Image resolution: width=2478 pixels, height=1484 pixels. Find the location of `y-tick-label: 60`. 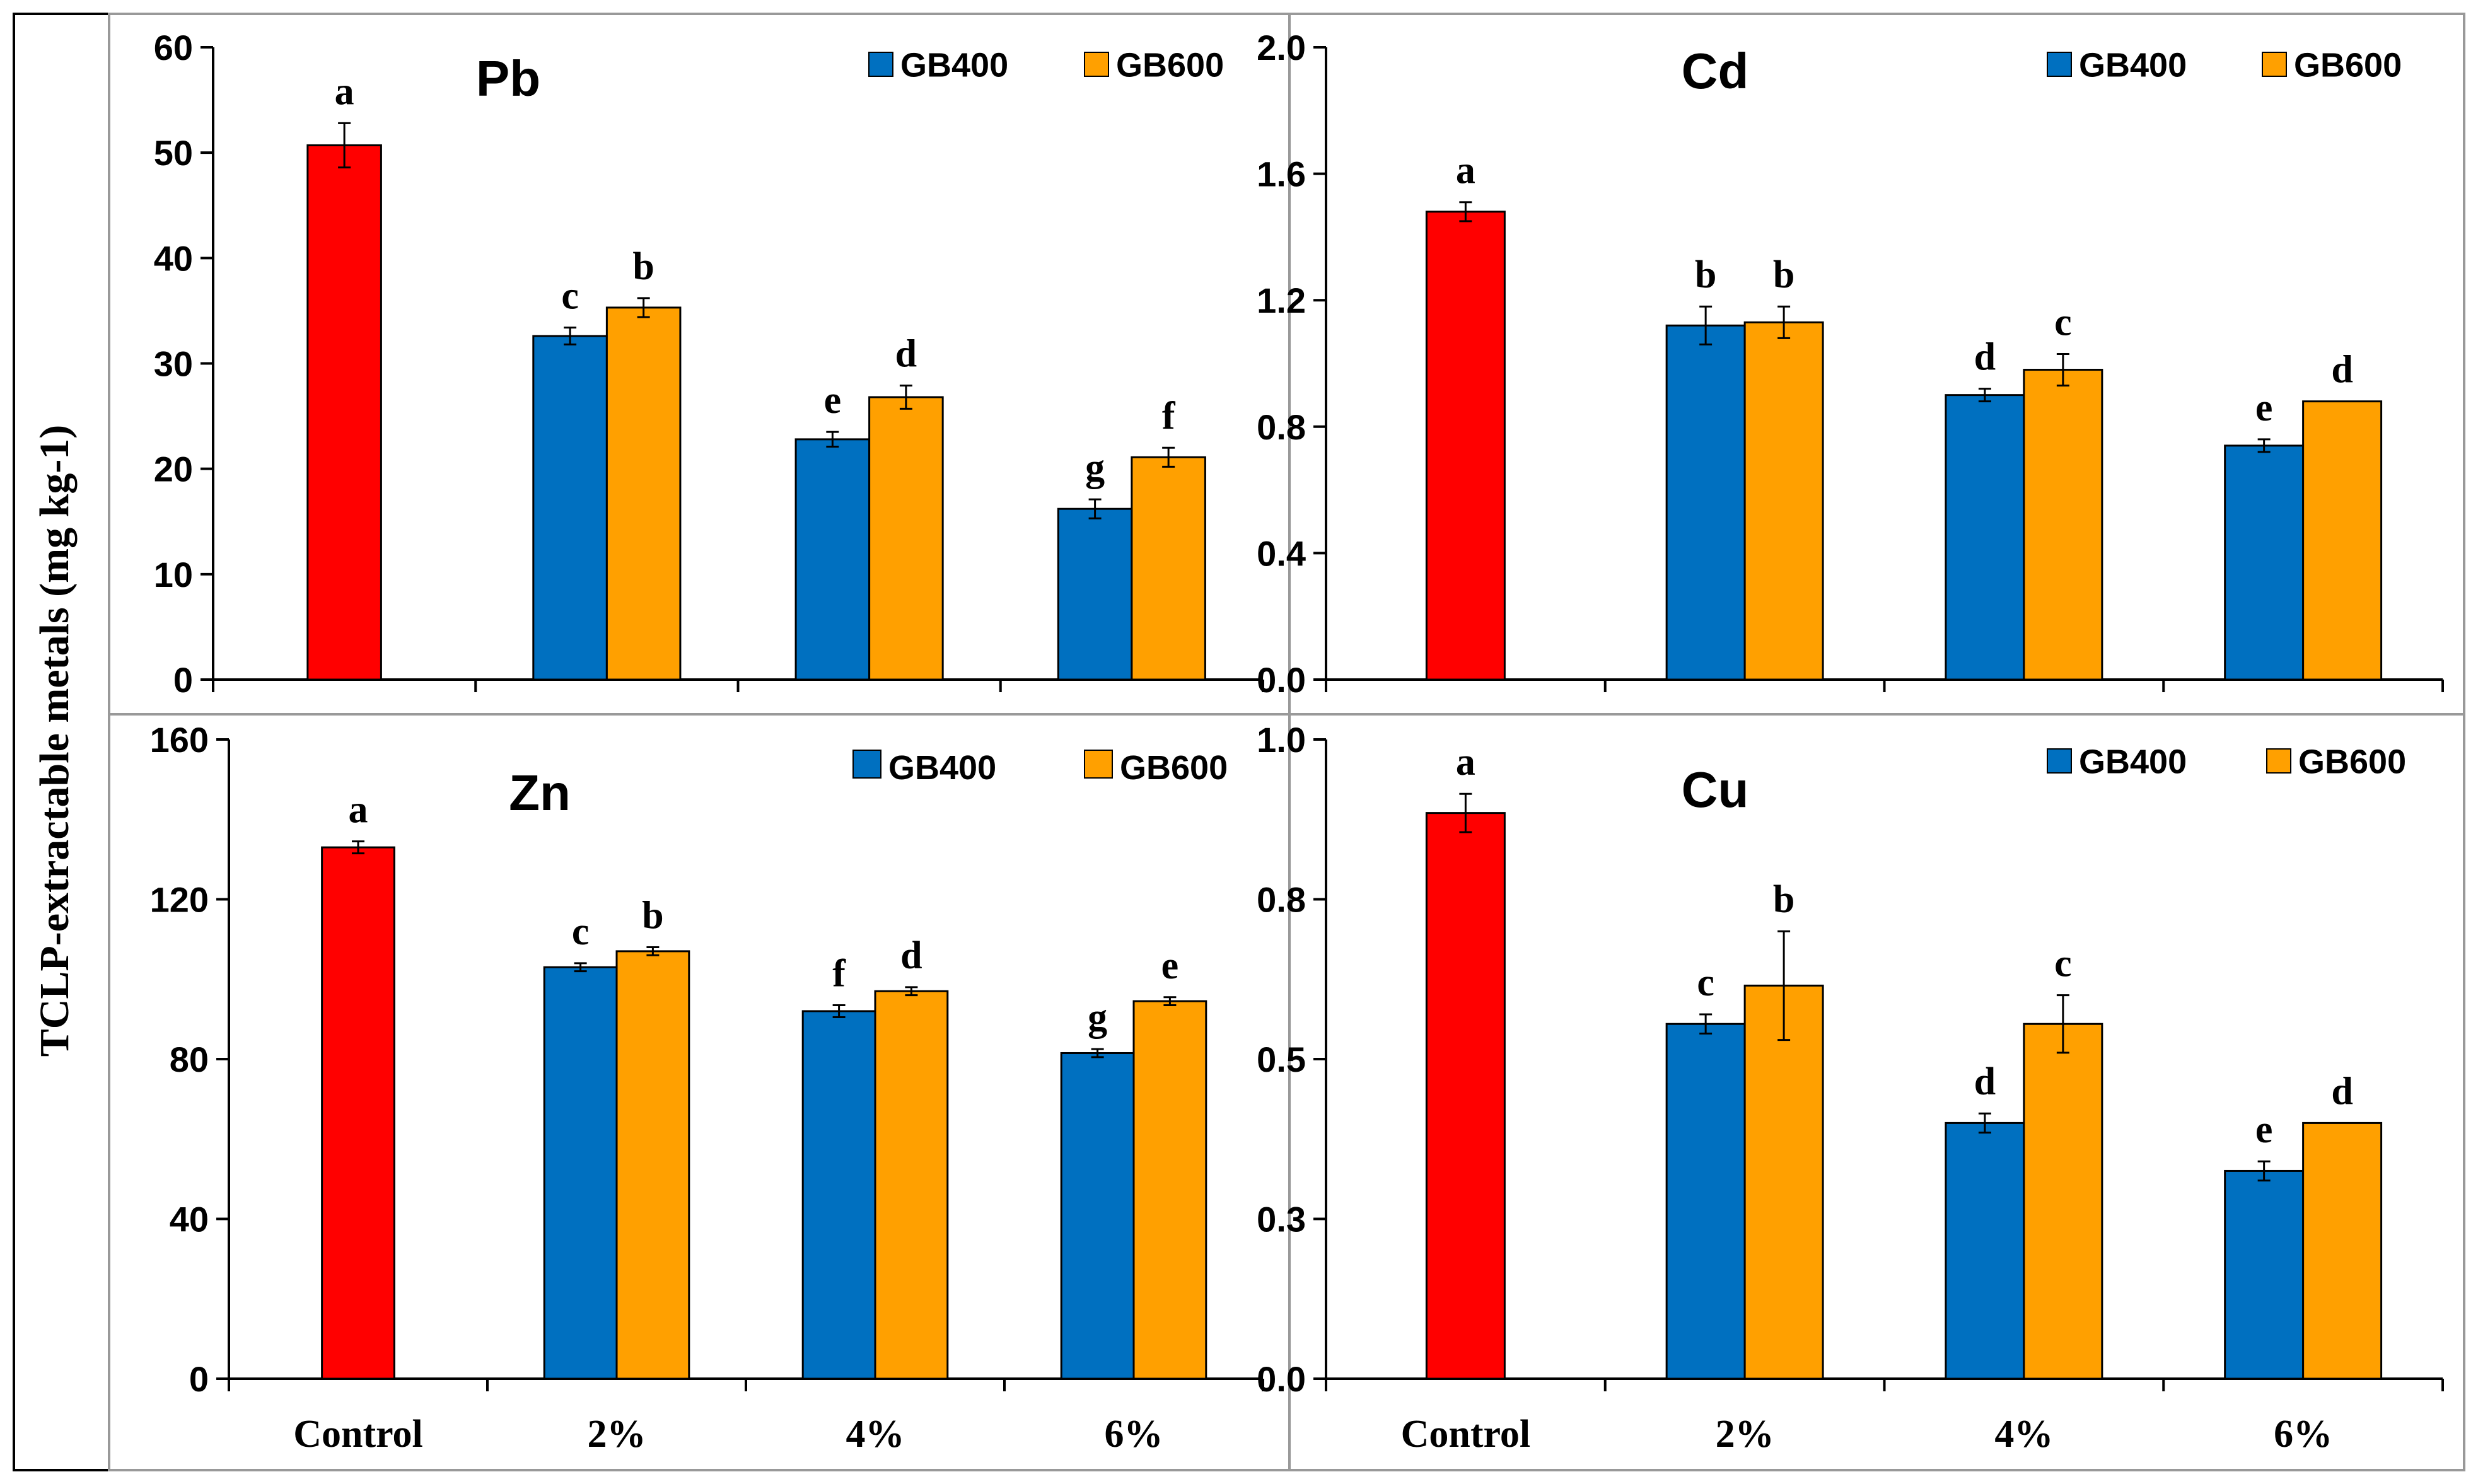

y-tick-label: 60 is located at coordinates (173, 47).